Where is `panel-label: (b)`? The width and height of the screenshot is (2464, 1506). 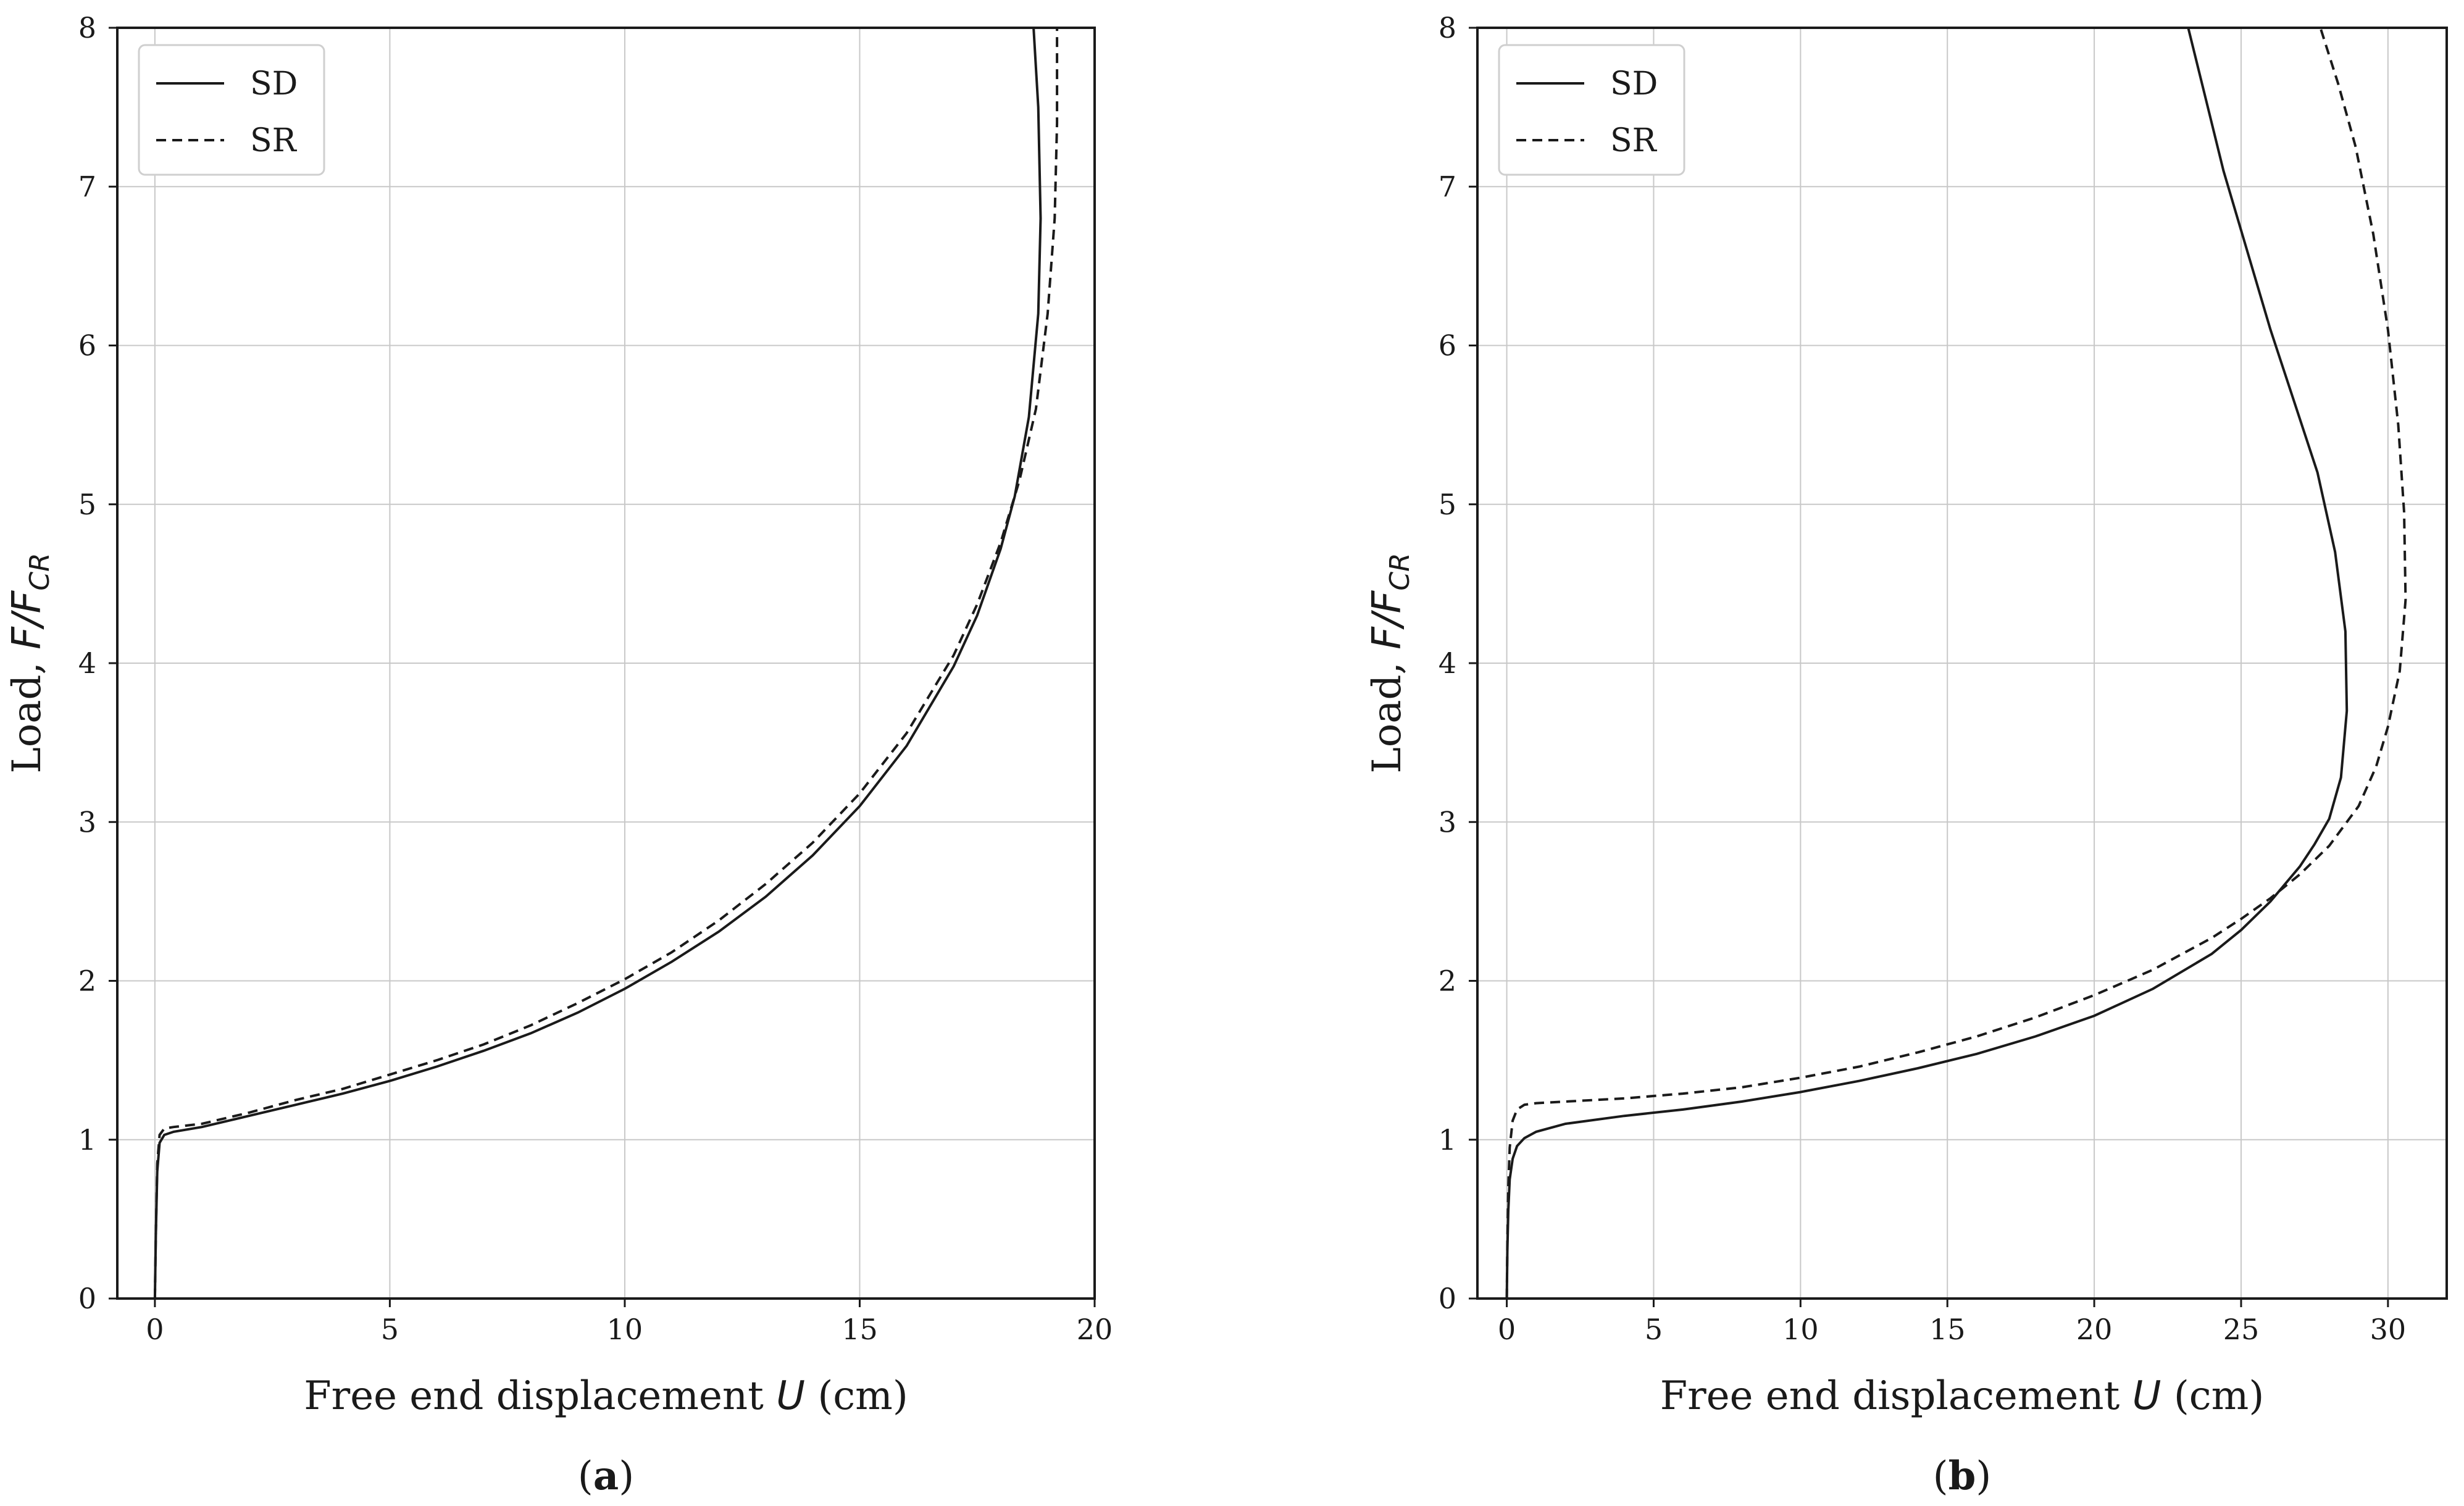 panel-label: (b) is located at coordinates (1962, 1476).